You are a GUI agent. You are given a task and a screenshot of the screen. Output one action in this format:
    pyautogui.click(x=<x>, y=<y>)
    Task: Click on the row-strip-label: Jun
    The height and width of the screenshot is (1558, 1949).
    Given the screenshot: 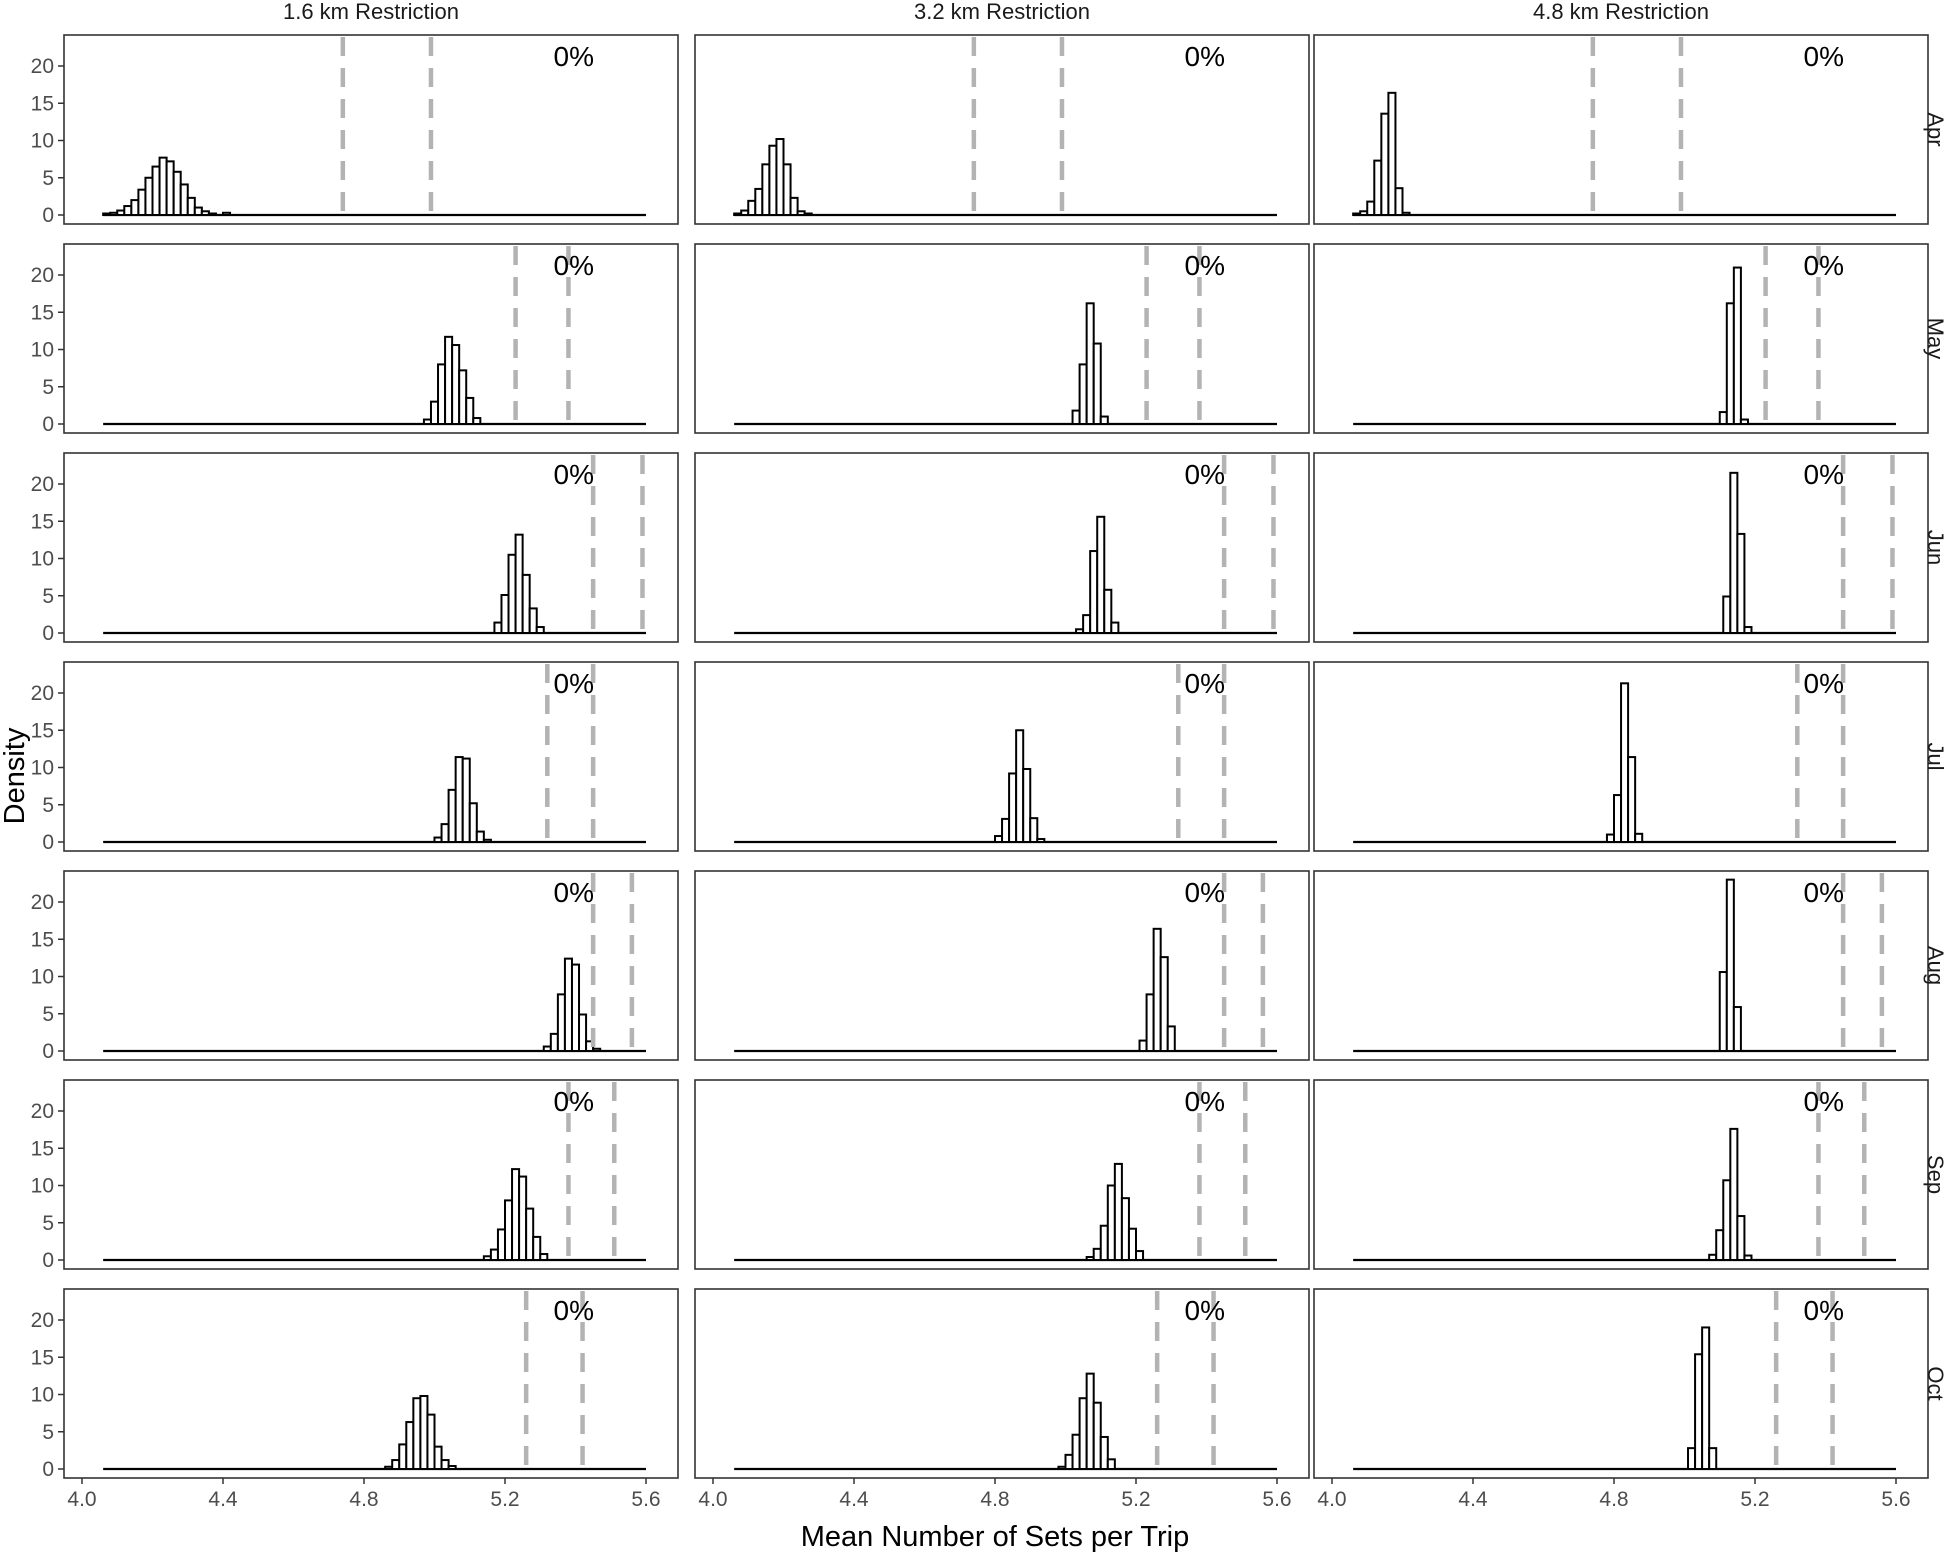 What is the action you would take?
    pyautogui.click(x=1935, y=547)
    